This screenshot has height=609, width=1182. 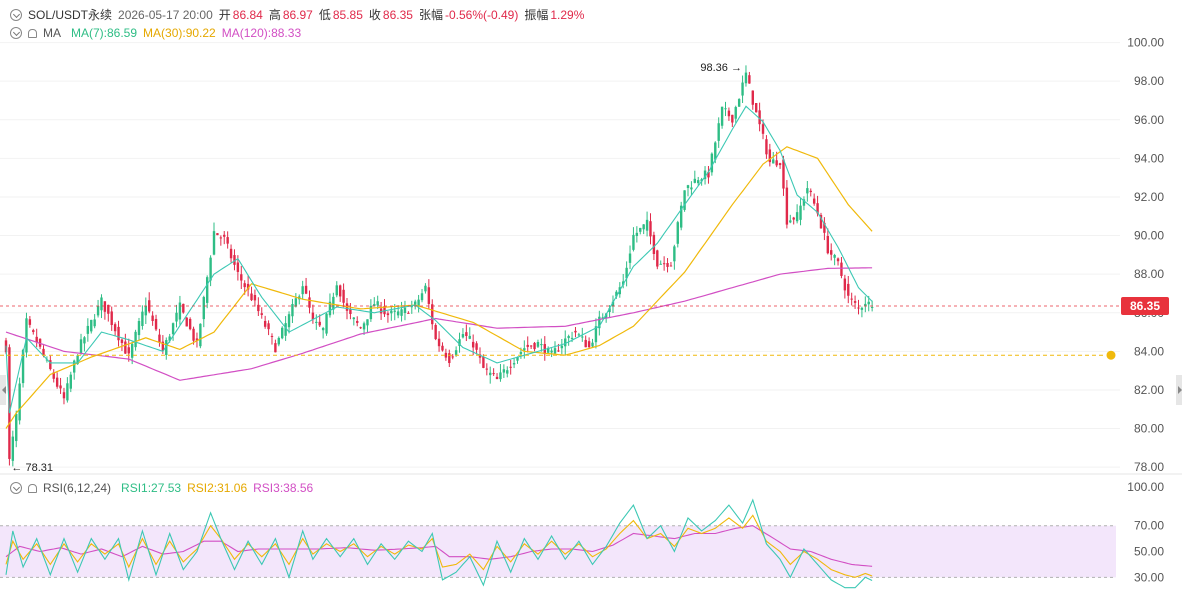 I want to click on close-value: 86.35, so click(x=397, y=15).